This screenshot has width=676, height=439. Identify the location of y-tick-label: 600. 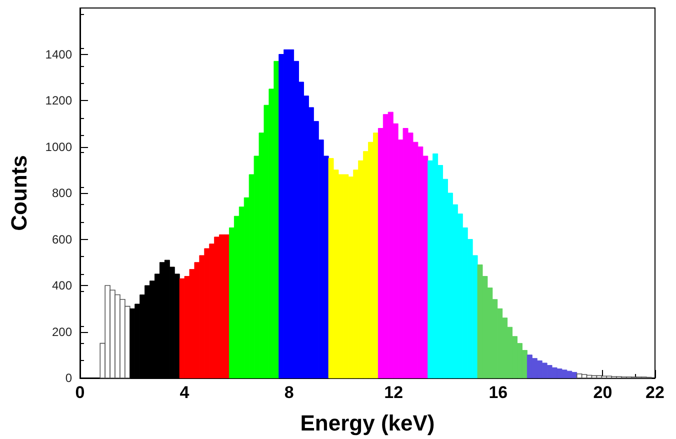
(62, 239).